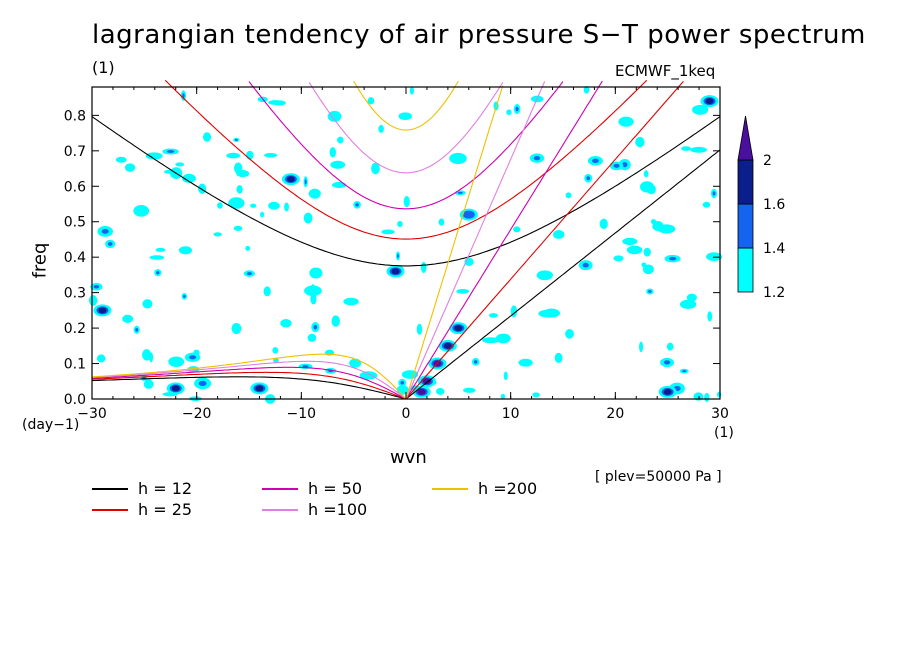  What do you see at coordinates (302, 414) in the screenshot?
I see `x-tick-label: −10` at bounding box center [302, 414].